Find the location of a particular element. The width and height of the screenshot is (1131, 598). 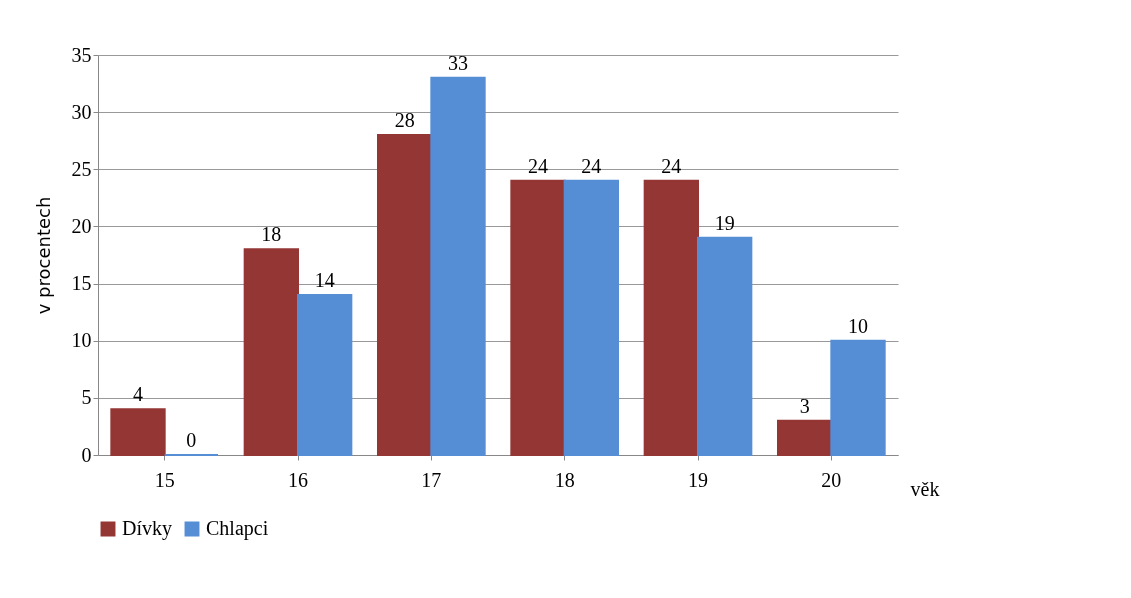

y-tick-label: 30 is located at coordinates (81, 111).